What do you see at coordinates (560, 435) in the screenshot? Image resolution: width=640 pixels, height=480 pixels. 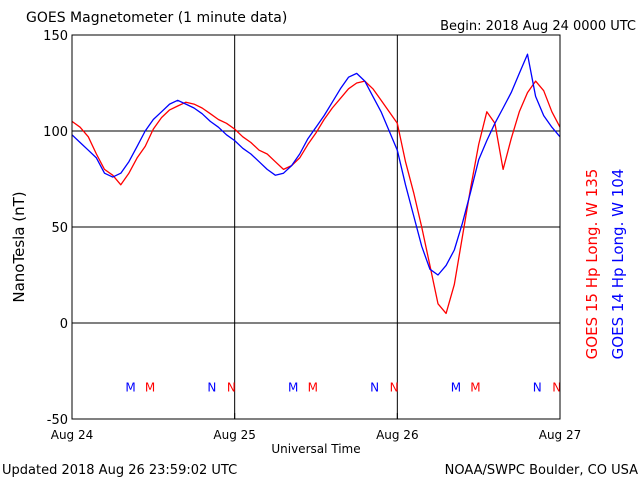 I see `x-tick-label: Aug 27` at bounding box center [560, 435].